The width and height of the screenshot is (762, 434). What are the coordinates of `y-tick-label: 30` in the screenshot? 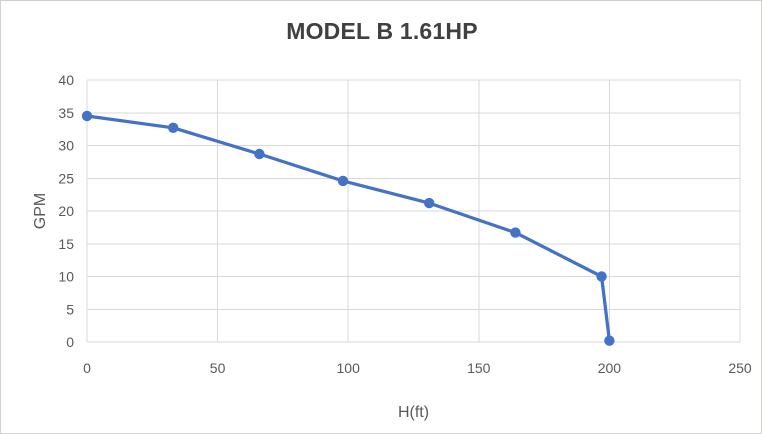 It's located at (66, 146).